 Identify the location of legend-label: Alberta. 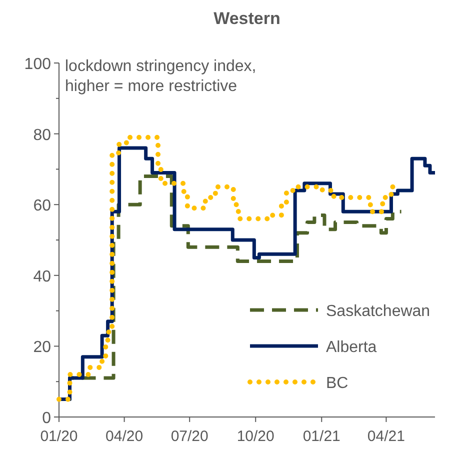
(351, 347).